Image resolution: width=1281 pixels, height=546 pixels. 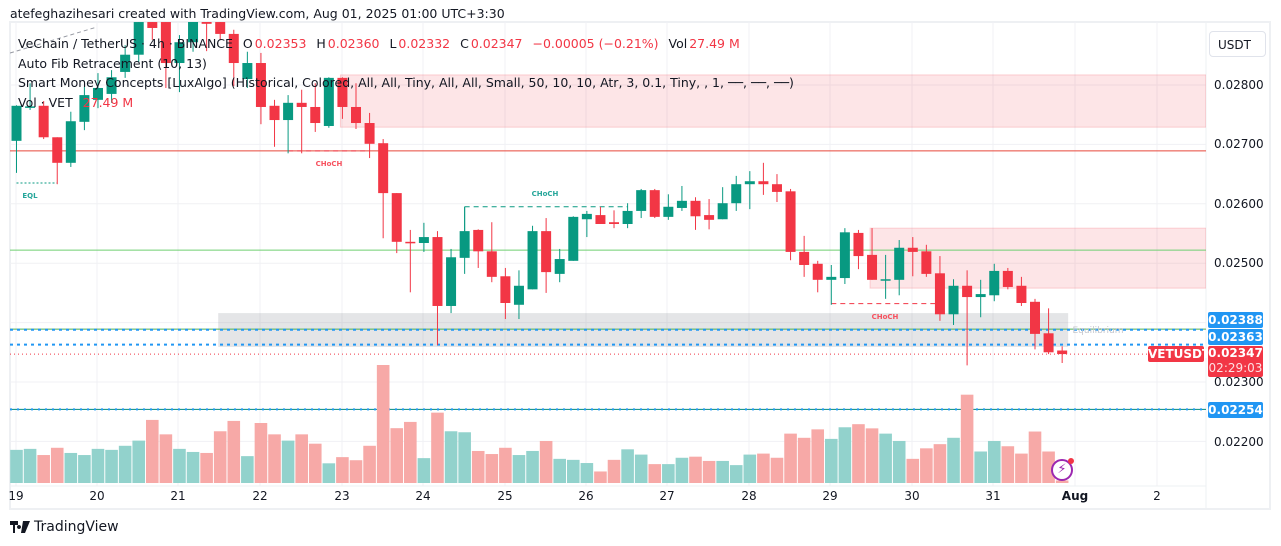 I want to click on price-badge-0.02254: 0.02254, so click(x=1235, y=410).